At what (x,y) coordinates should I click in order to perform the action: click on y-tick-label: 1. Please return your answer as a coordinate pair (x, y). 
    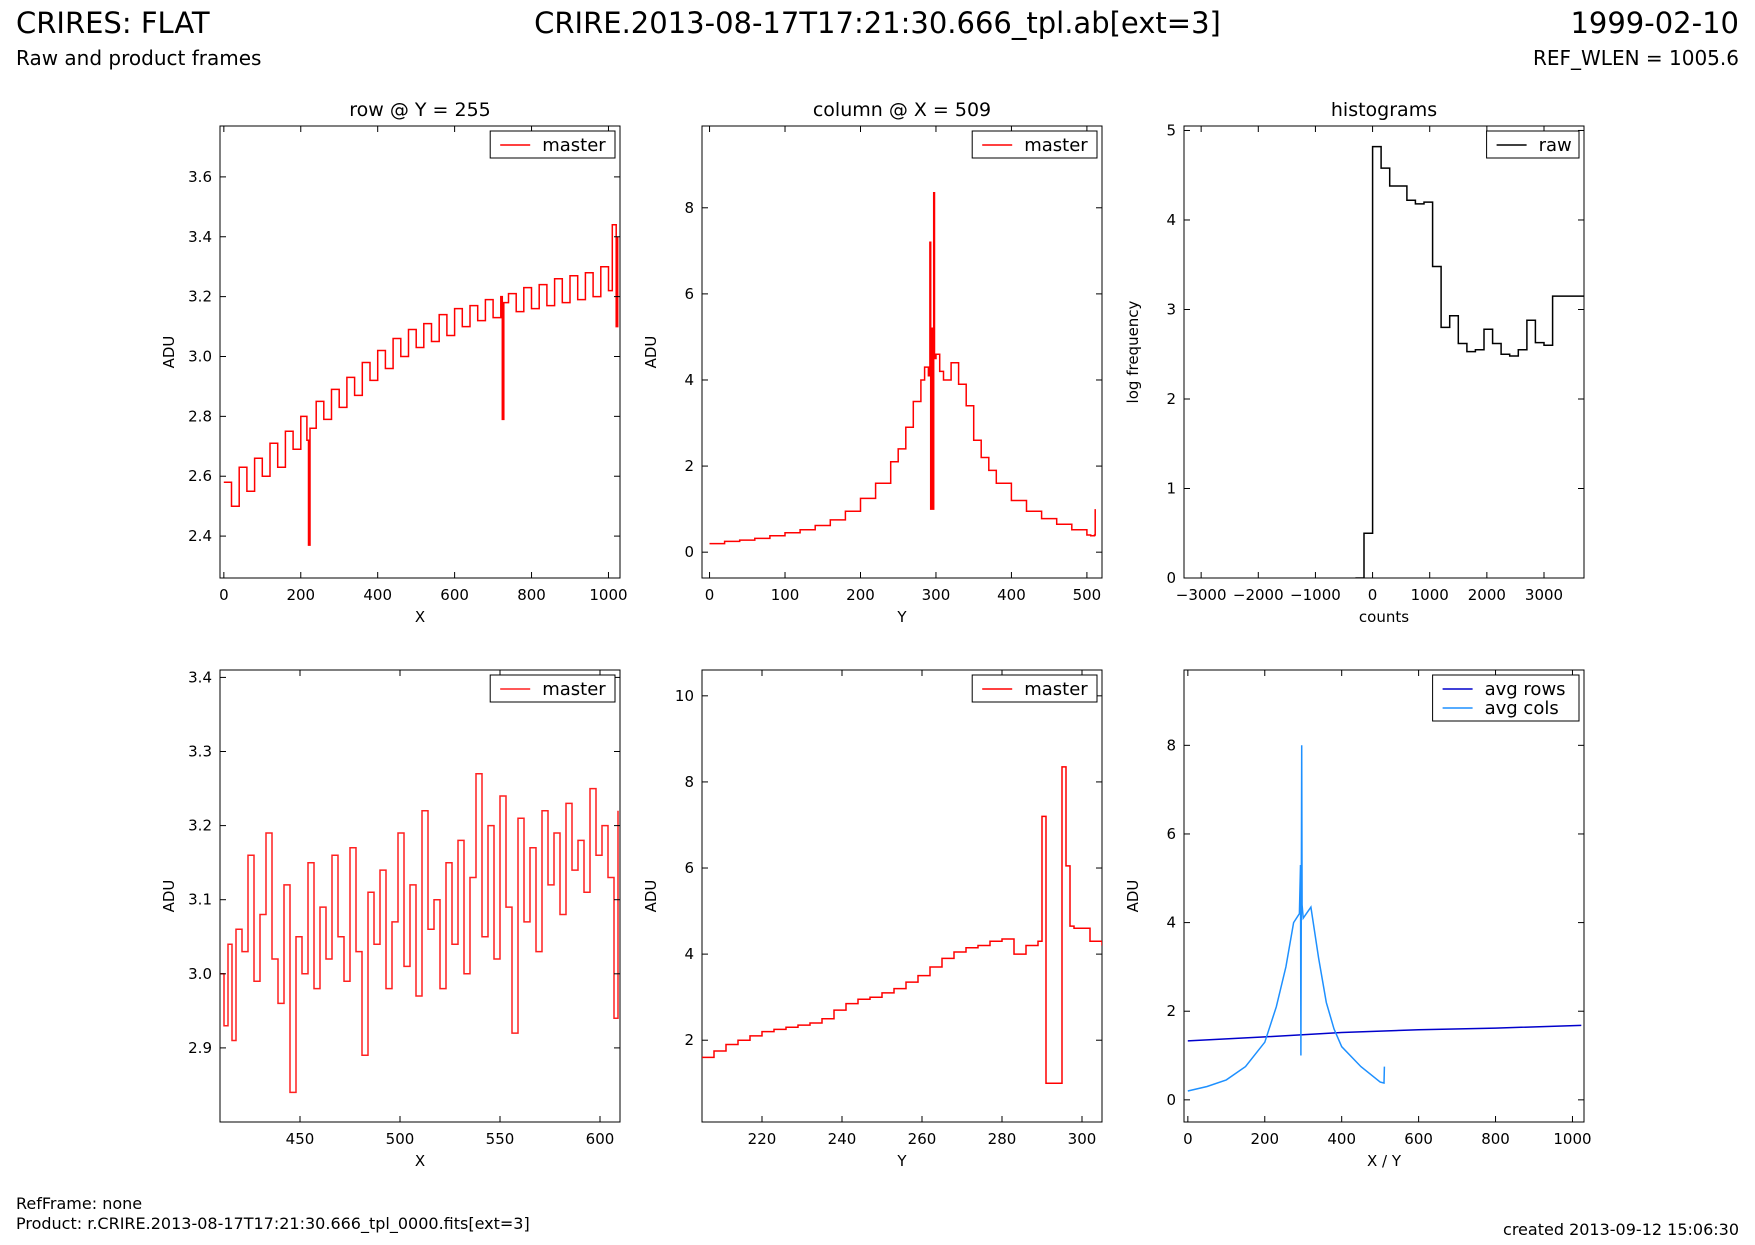
    Looking at the image, I should click on (1171, 488).